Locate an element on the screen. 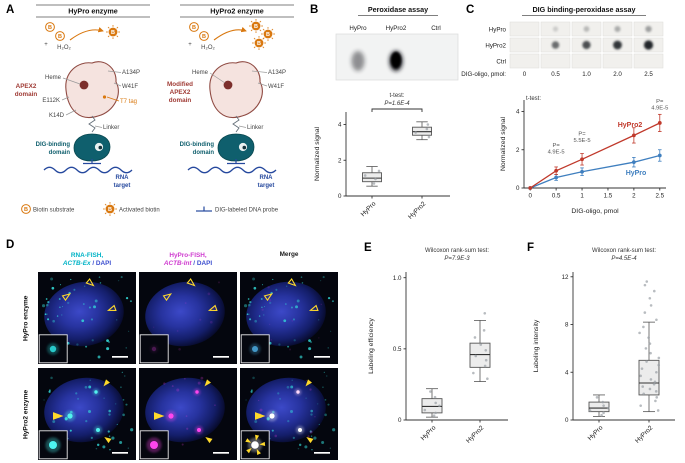 The width and height of the screenshot is (685, 463). linker-label: Linker is located at coordinates (255, 128).